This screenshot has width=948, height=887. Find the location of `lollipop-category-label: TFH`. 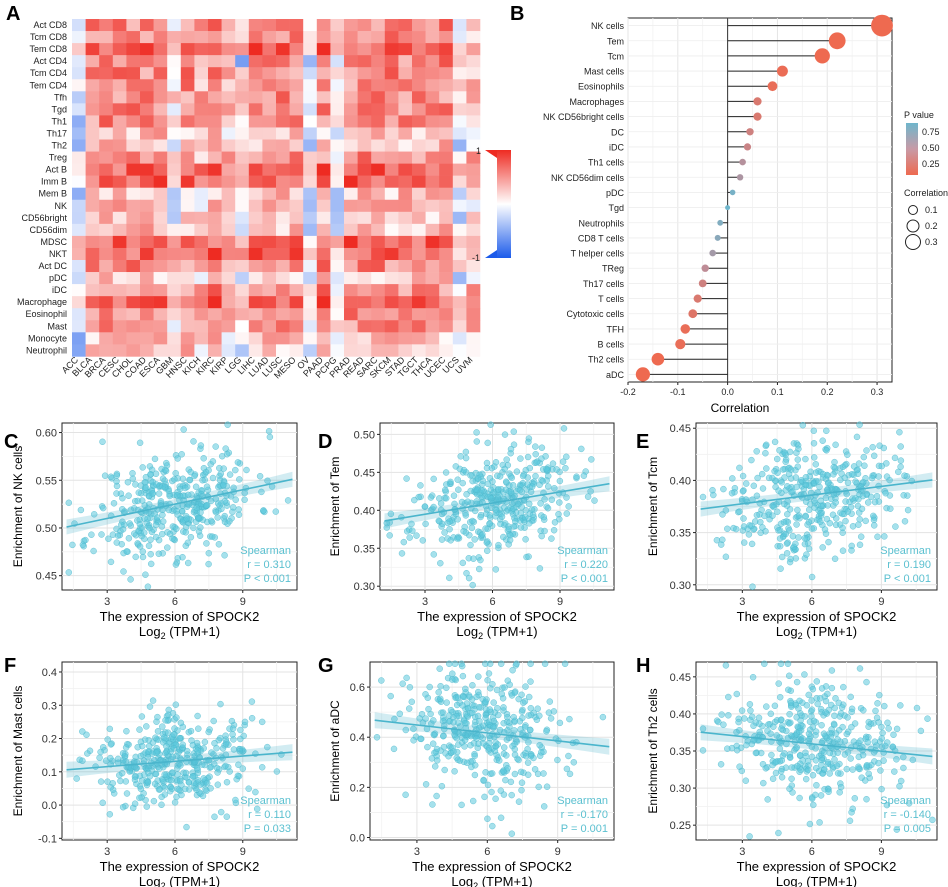

lollipop-category-label: TFH is located at coordinates (616, 329).